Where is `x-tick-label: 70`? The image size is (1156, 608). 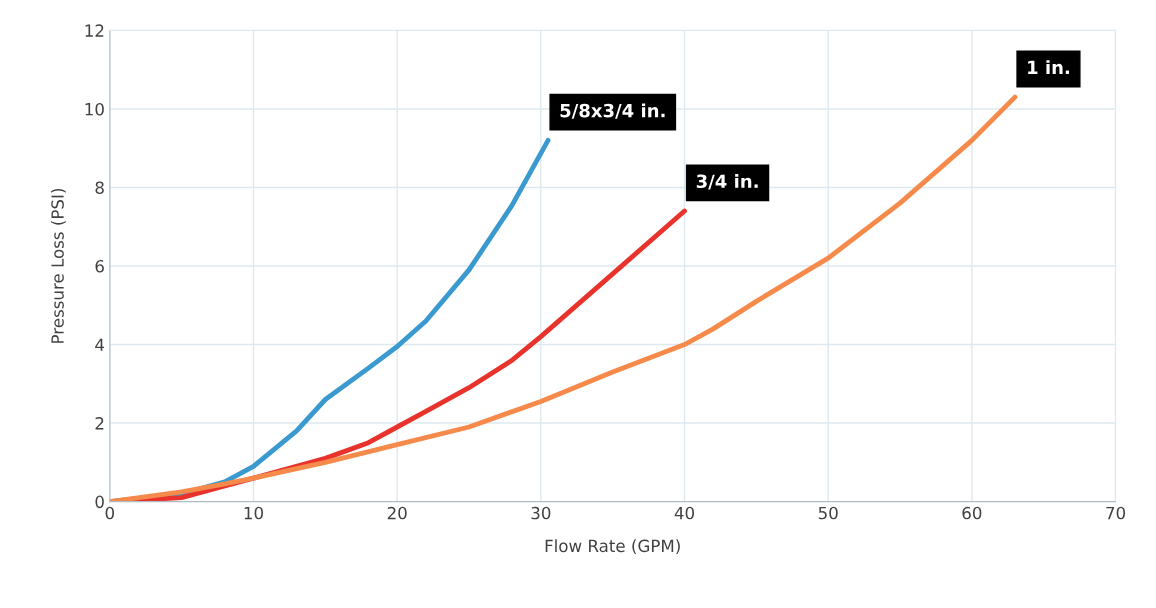 x-tick-label: 70 is located at coordinates (1116, 513).